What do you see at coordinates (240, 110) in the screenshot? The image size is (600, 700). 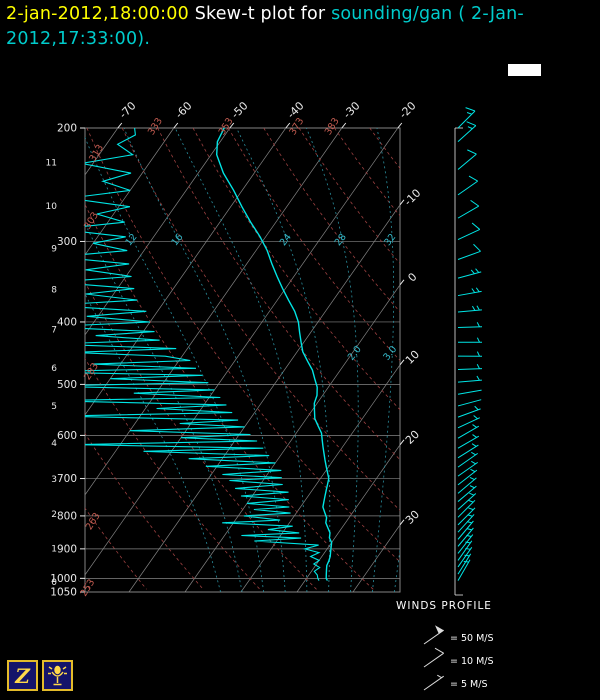 I see `temp-tick-top: -50` at bounding box center [240, 110].